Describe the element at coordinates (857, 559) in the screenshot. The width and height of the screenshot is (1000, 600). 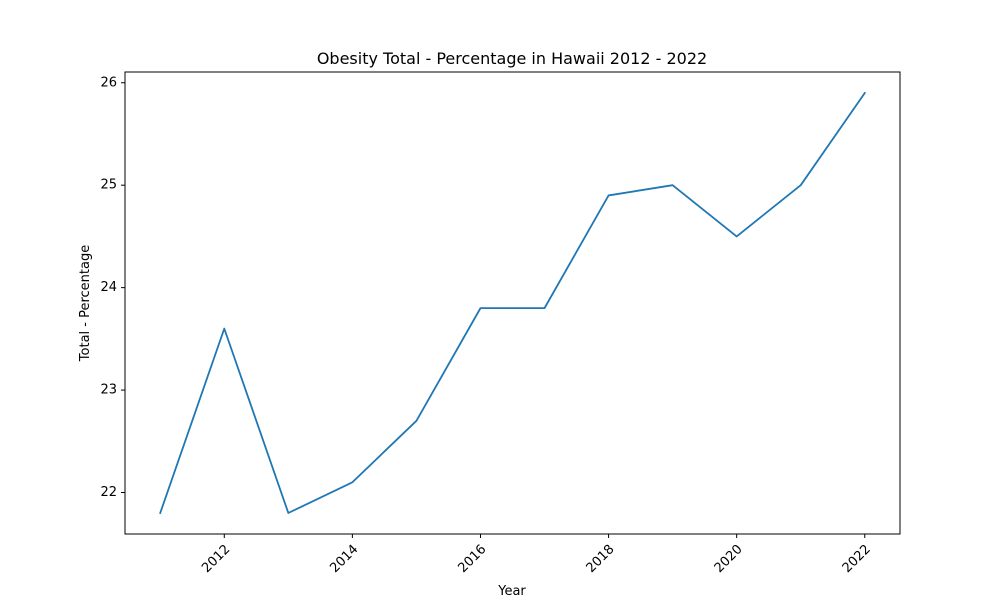
I see `x-tick-label: 2022` at that location.